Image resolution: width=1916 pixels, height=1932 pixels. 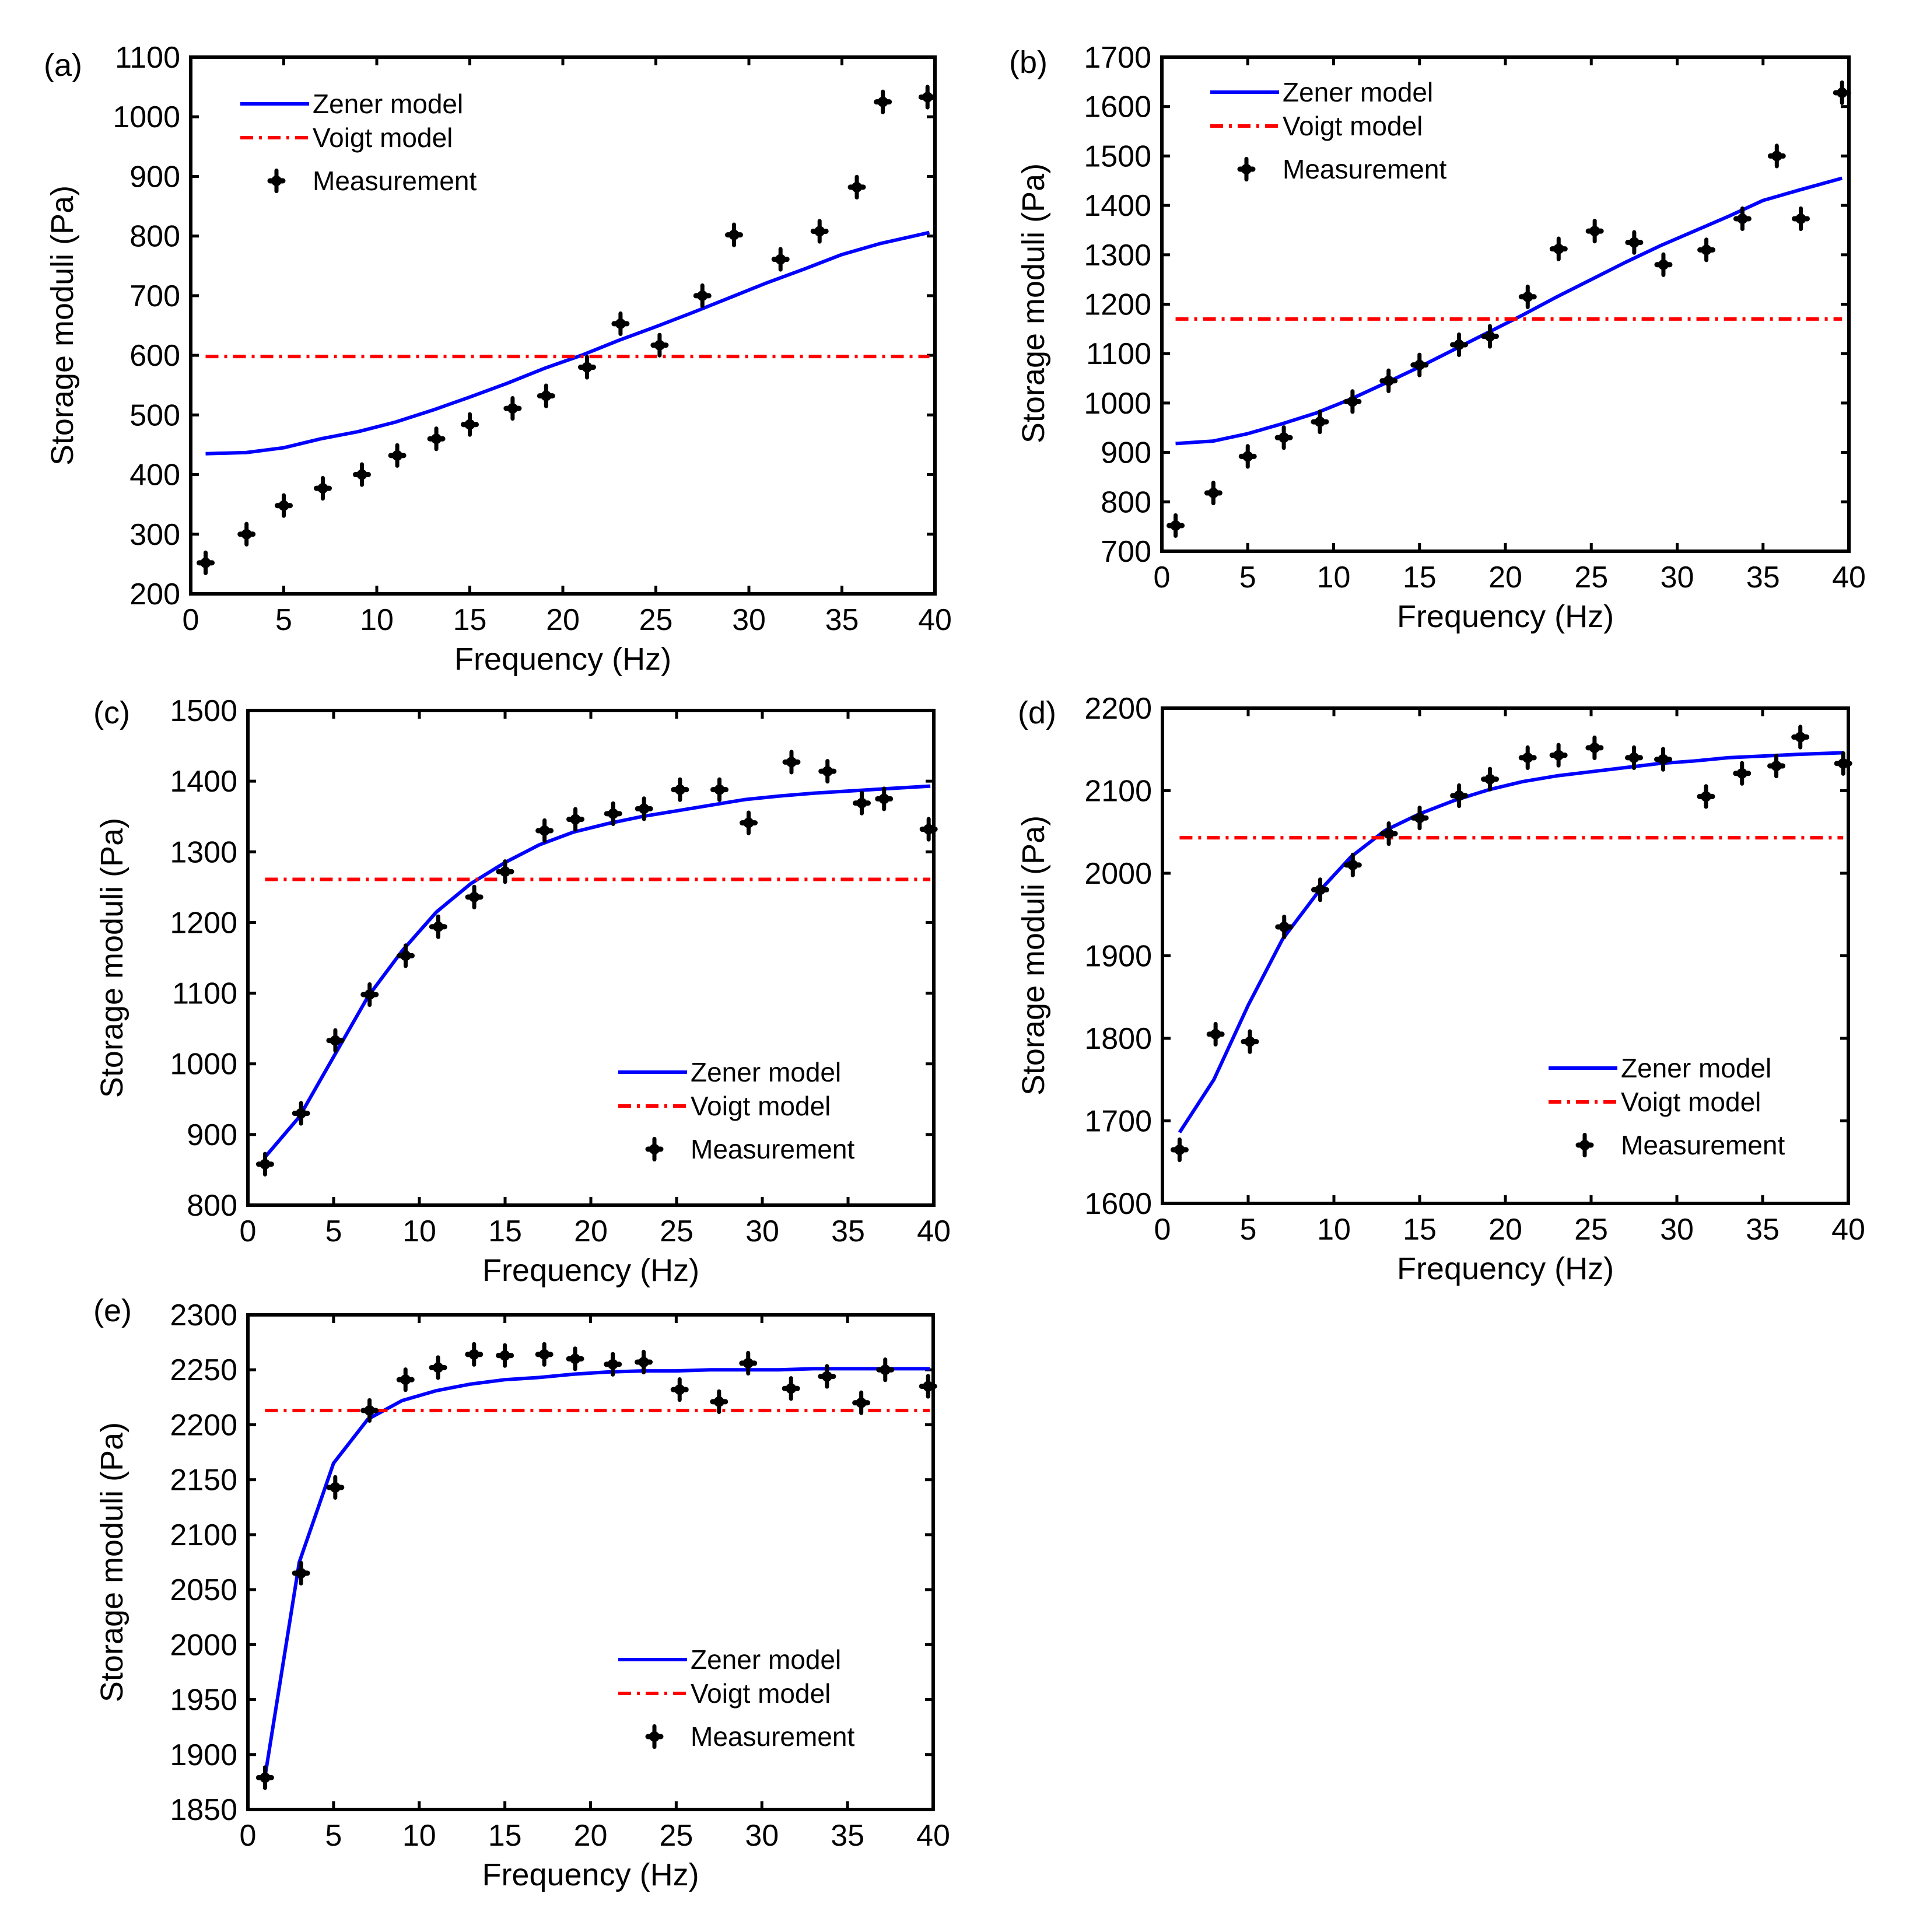 I want to click on y-tick-label: 600, so click(x=154, y=356).